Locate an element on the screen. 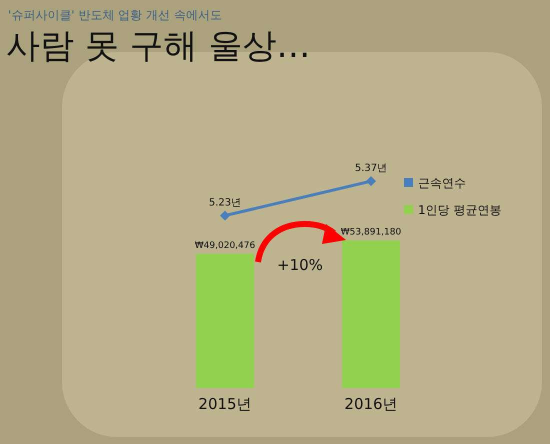  chart-subtitle: '슈퍼사이클' 반도체 업황 개선 속에서도 is located at coordinates (115, 15).